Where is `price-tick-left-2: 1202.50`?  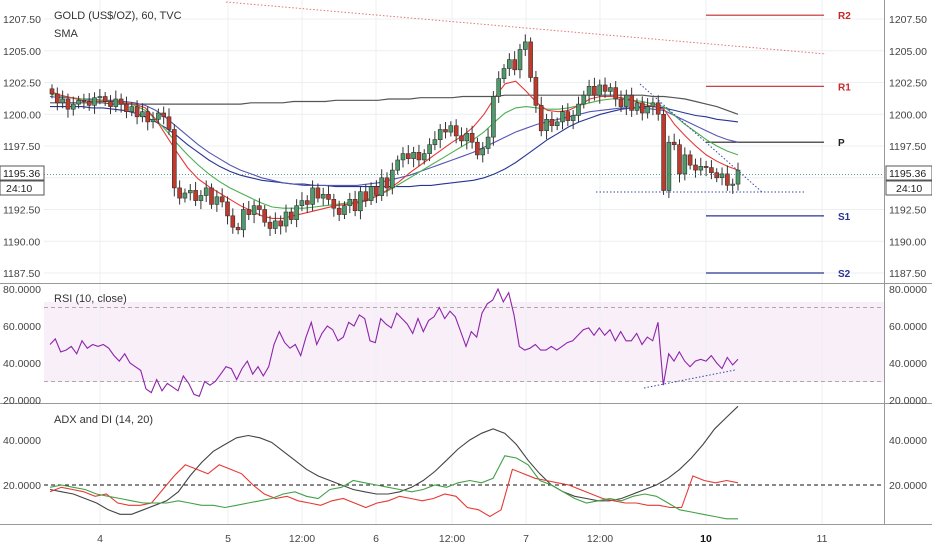
price-tick-left-2: 1202.50 is located at coordinates (22, 84).